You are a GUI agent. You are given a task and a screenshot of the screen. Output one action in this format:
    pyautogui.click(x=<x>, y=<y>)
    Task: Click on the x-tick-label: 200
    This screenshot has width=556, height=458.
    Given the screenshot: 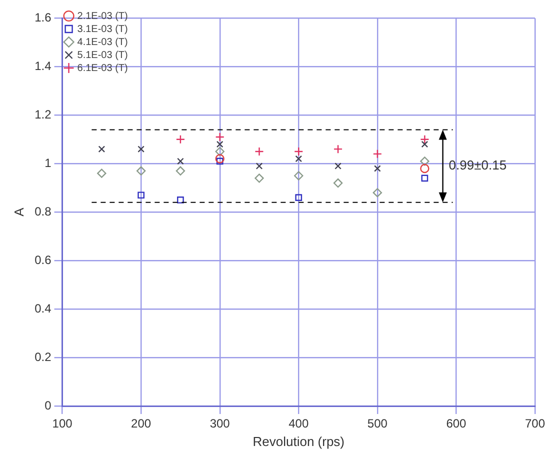 What is the action you would take?
    pyautogui.click(x=141, y=423)
    